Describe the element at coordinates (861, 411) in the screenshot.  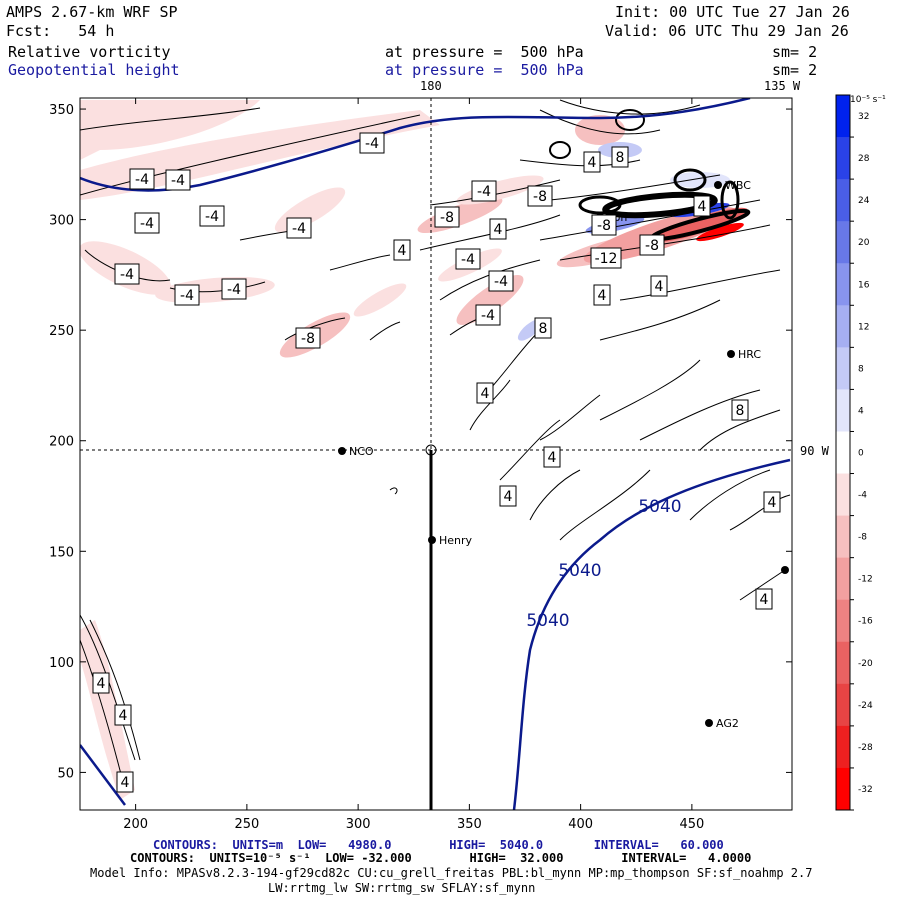
I see `colorbar-tick-label: 4` at that location.